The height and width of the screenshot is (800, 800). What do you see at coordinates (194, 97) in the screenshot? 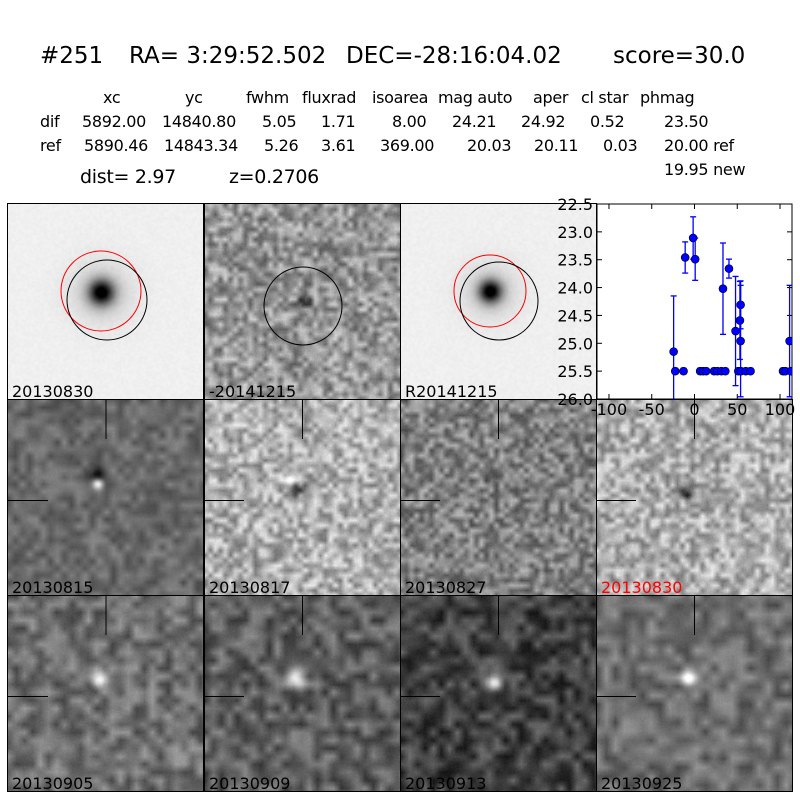
I see `column-header: yc` at bounding box center [194, 97].